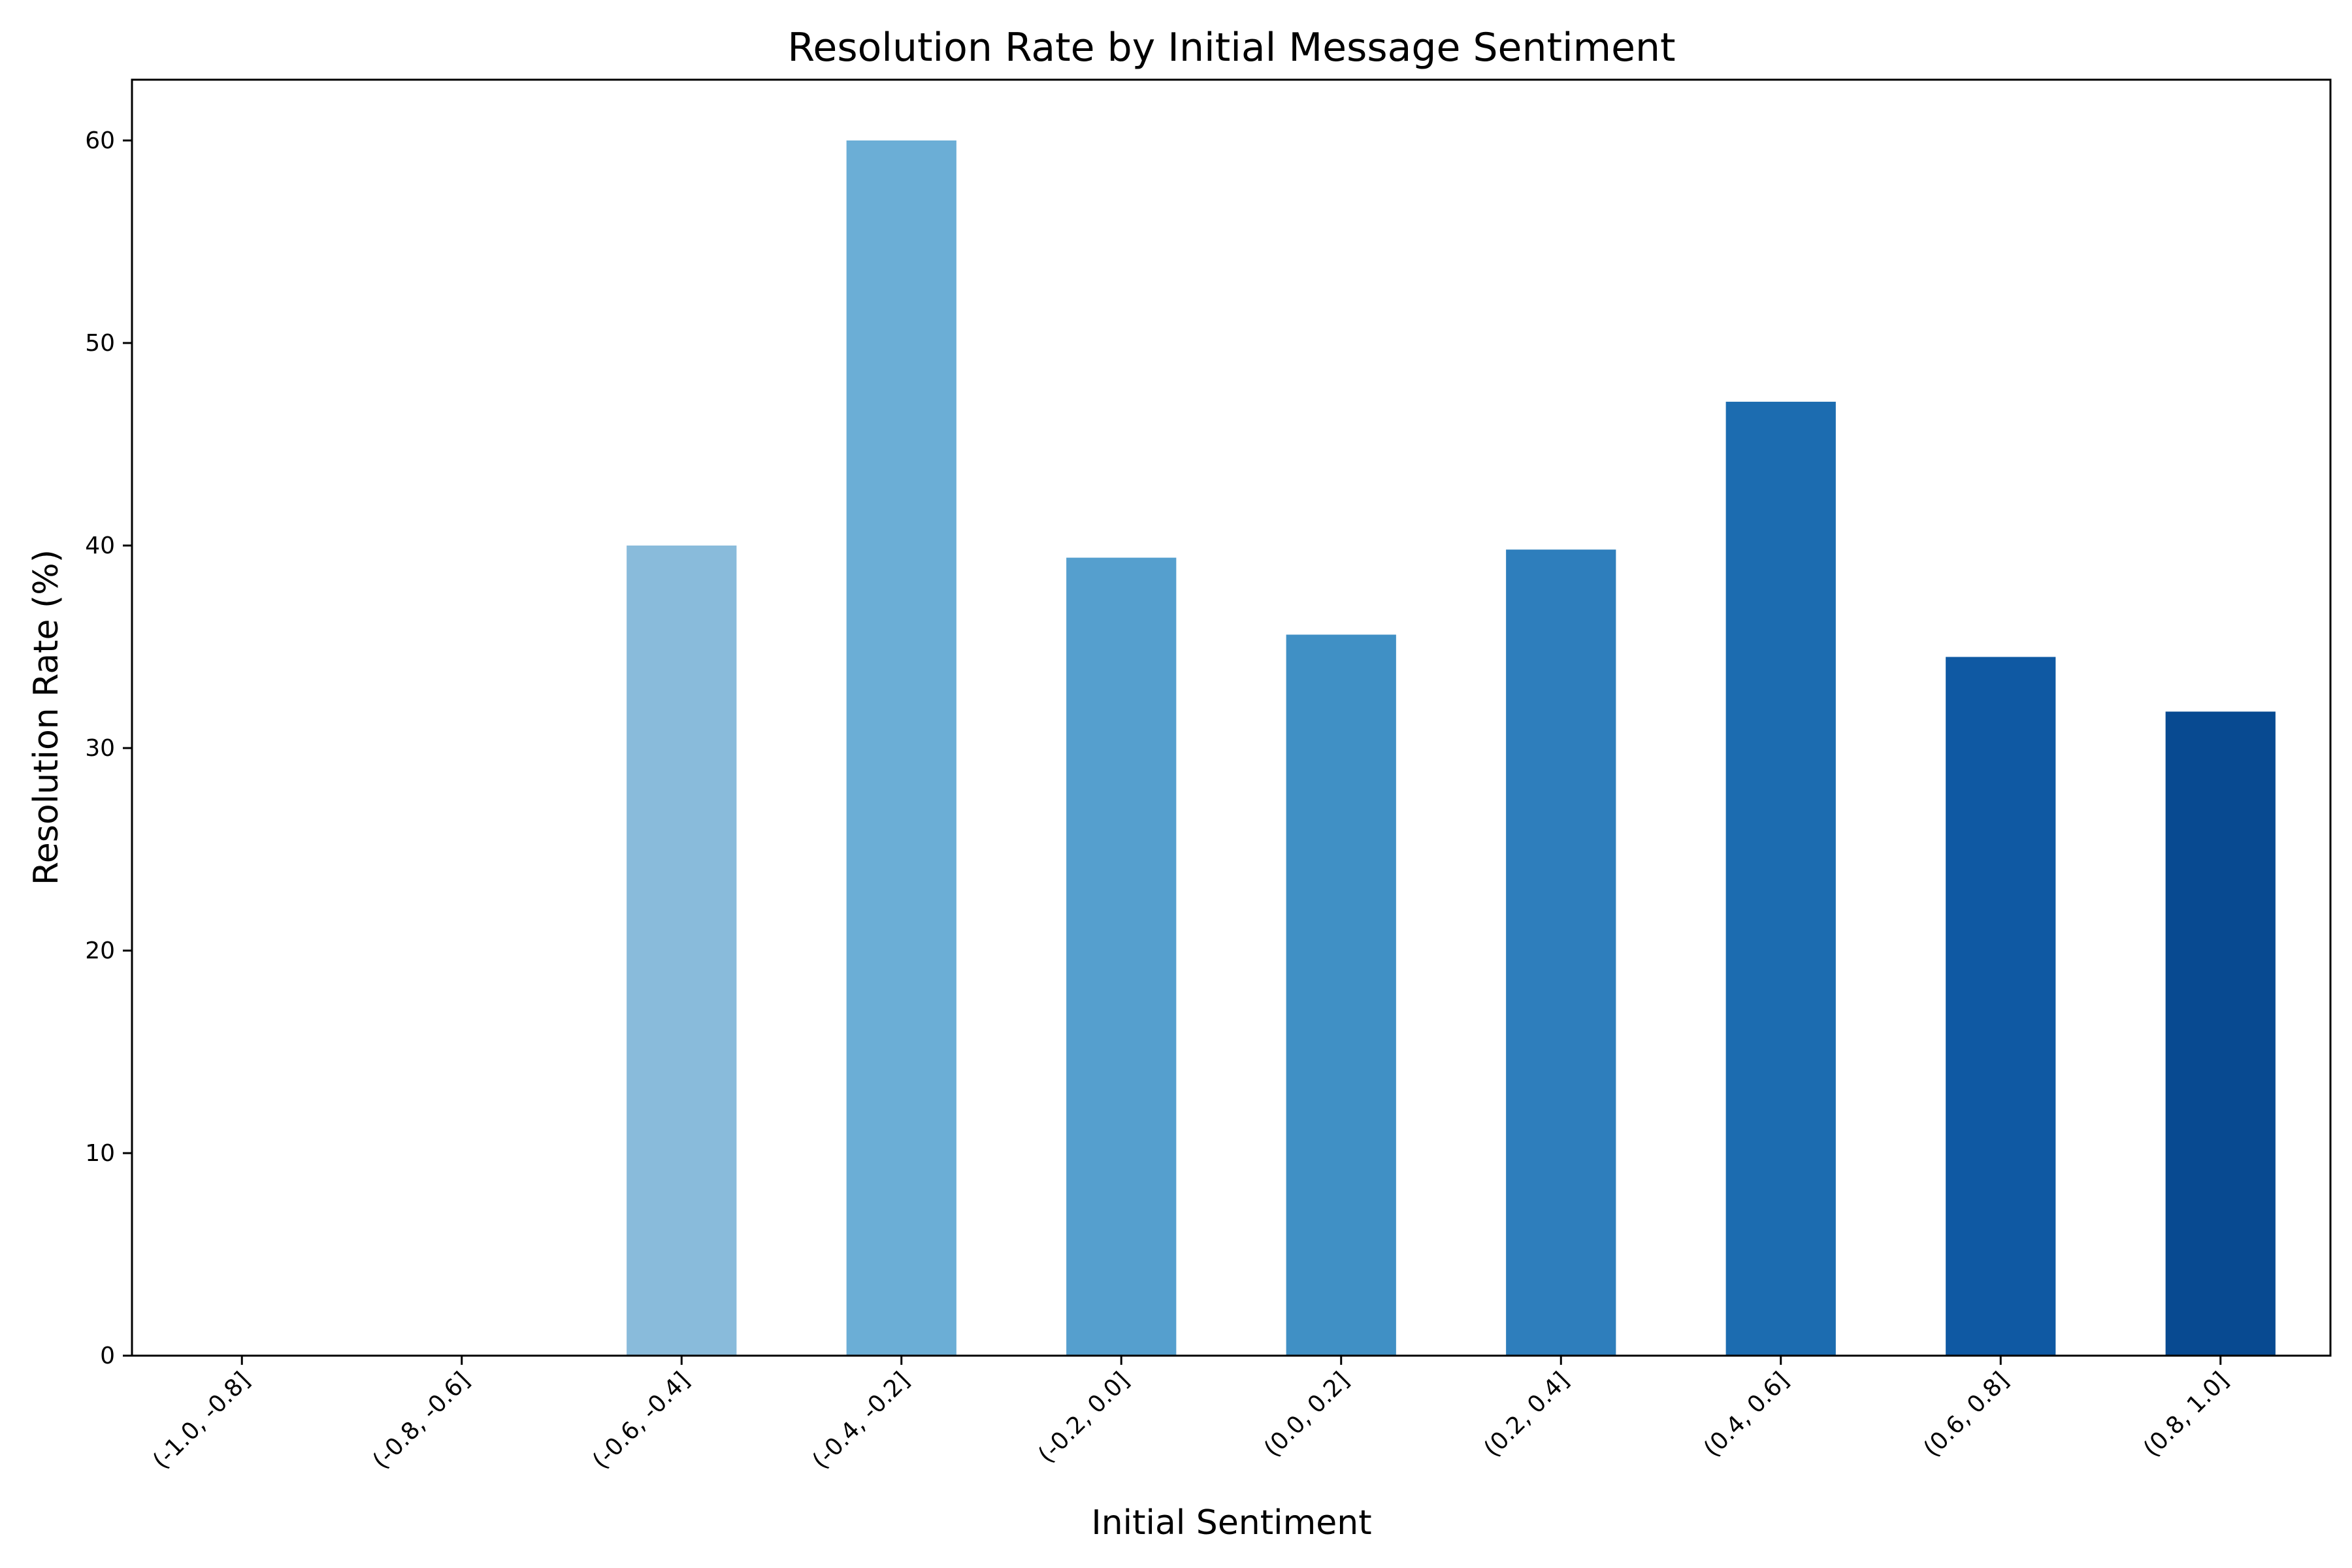  What do you see at coordinates (100, 748) in the screenshot?
I see `y-tick-label: 30` at bounding box center [100, 748].